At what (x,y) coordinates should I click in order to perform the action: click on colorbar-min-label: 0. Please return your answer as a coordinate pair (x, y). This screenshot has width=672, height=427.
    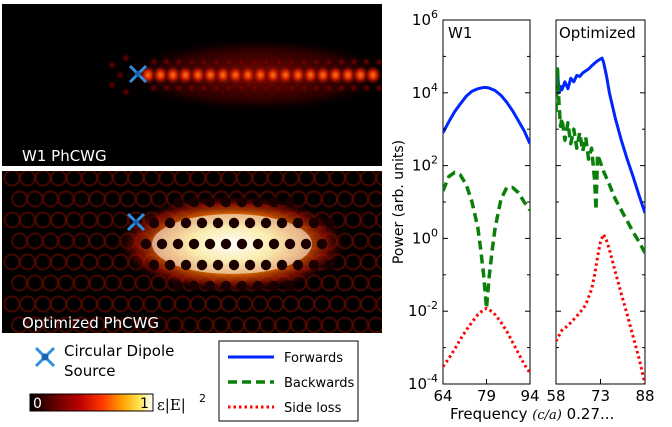
    Looking at the image, I should click on (37, 404).